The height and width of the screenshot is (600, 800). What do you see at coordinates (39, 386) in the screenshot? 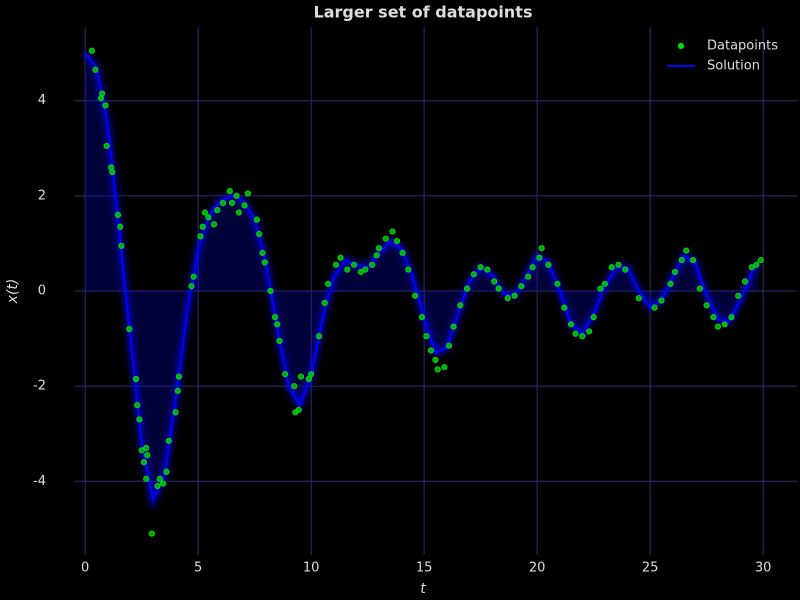
I see `y-tick-label: -2` at bounding box center [39, 386].